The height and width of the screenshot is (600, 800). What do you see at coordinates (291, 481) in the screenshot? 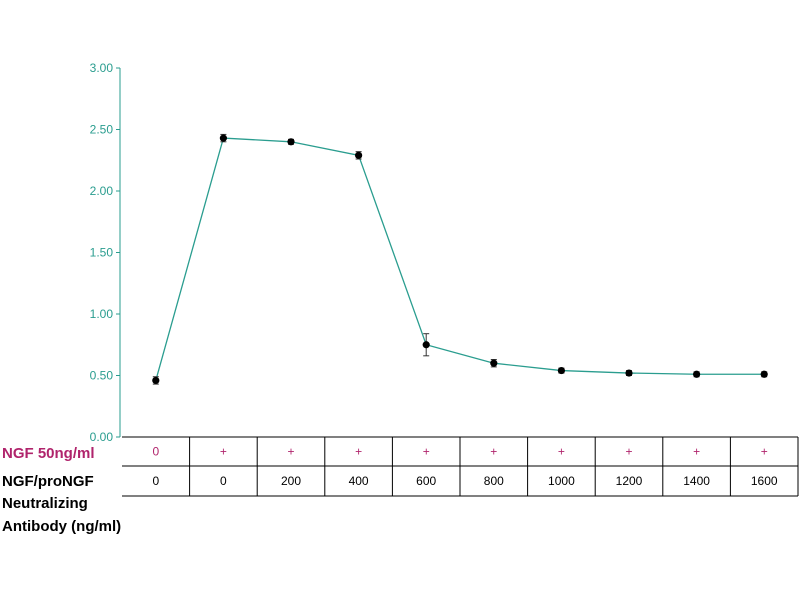
I see `antibody-cell: 200` at bounding box center [291, 481].